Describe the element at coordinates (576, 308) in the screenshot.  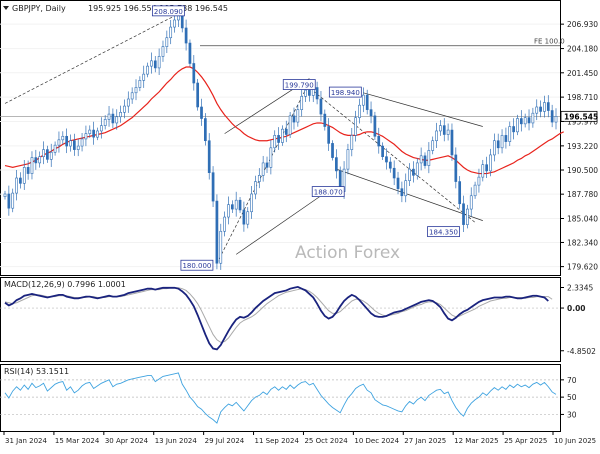
I see `macd-tick-label: 0.00` at that location.